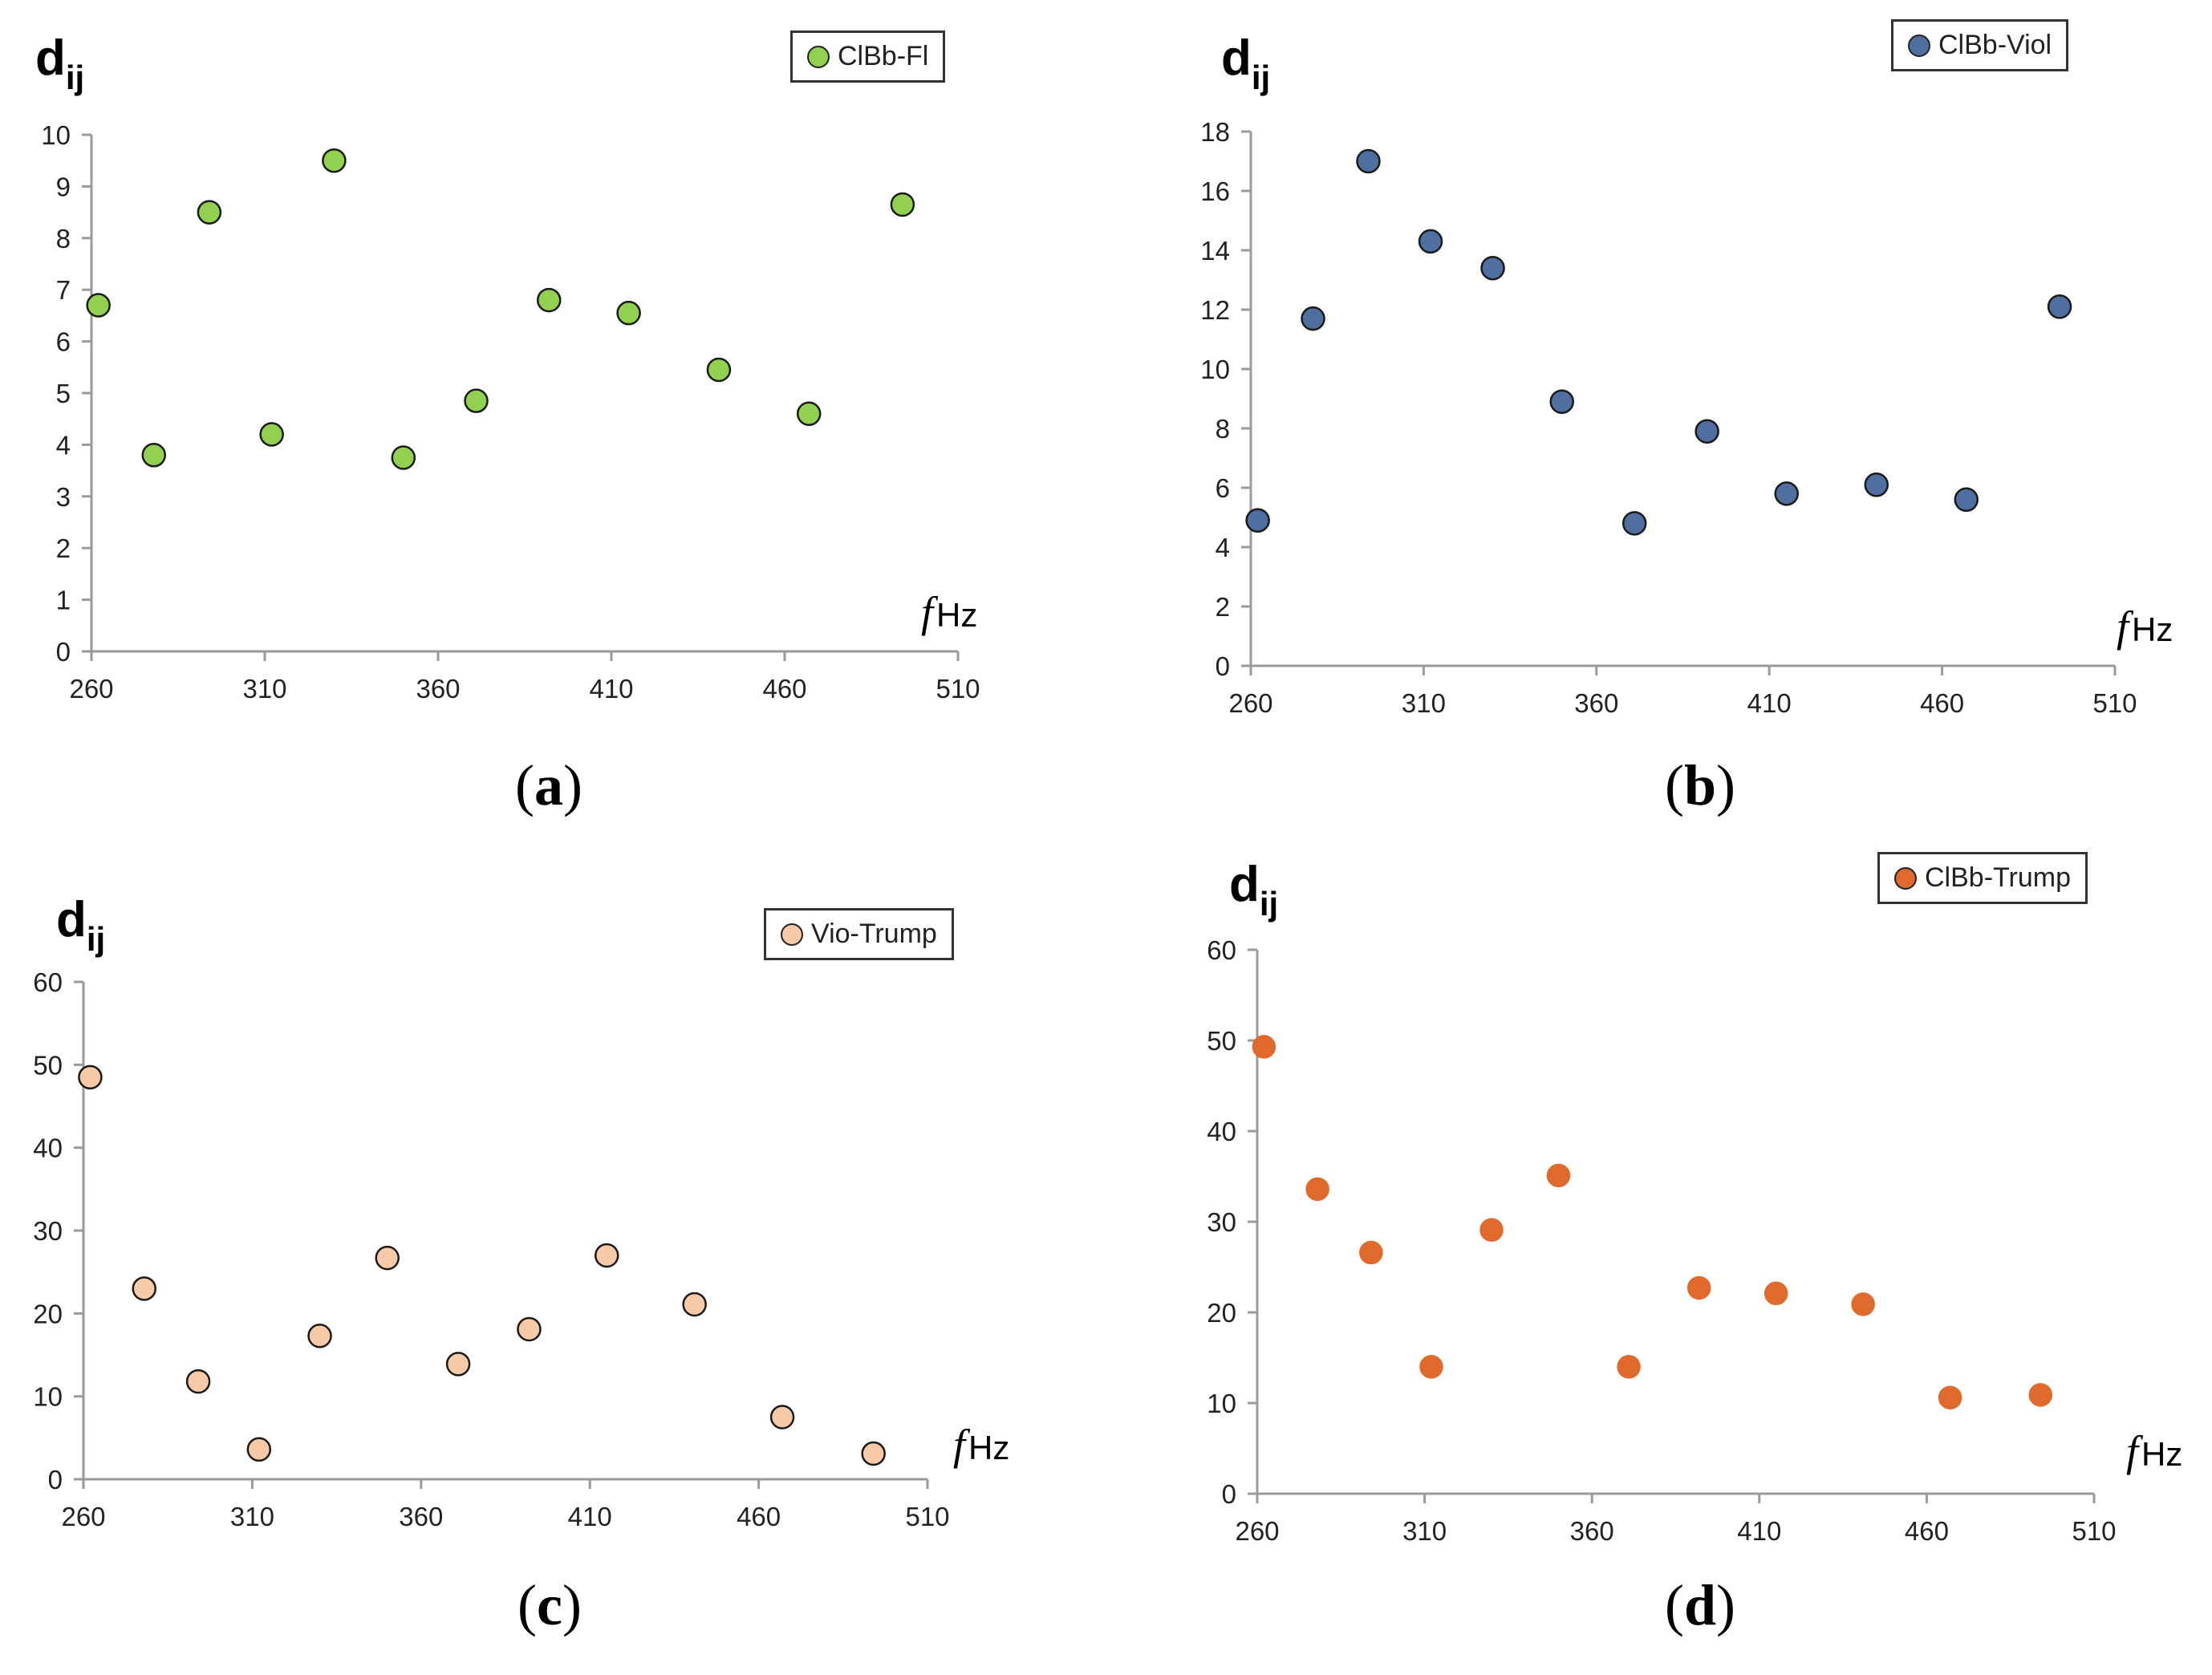 This screenshot has height=1675, width=2212. Describe the element at coordinates (859, 934) in the screenshot. I see `legend: Vio-Trump` at that location.